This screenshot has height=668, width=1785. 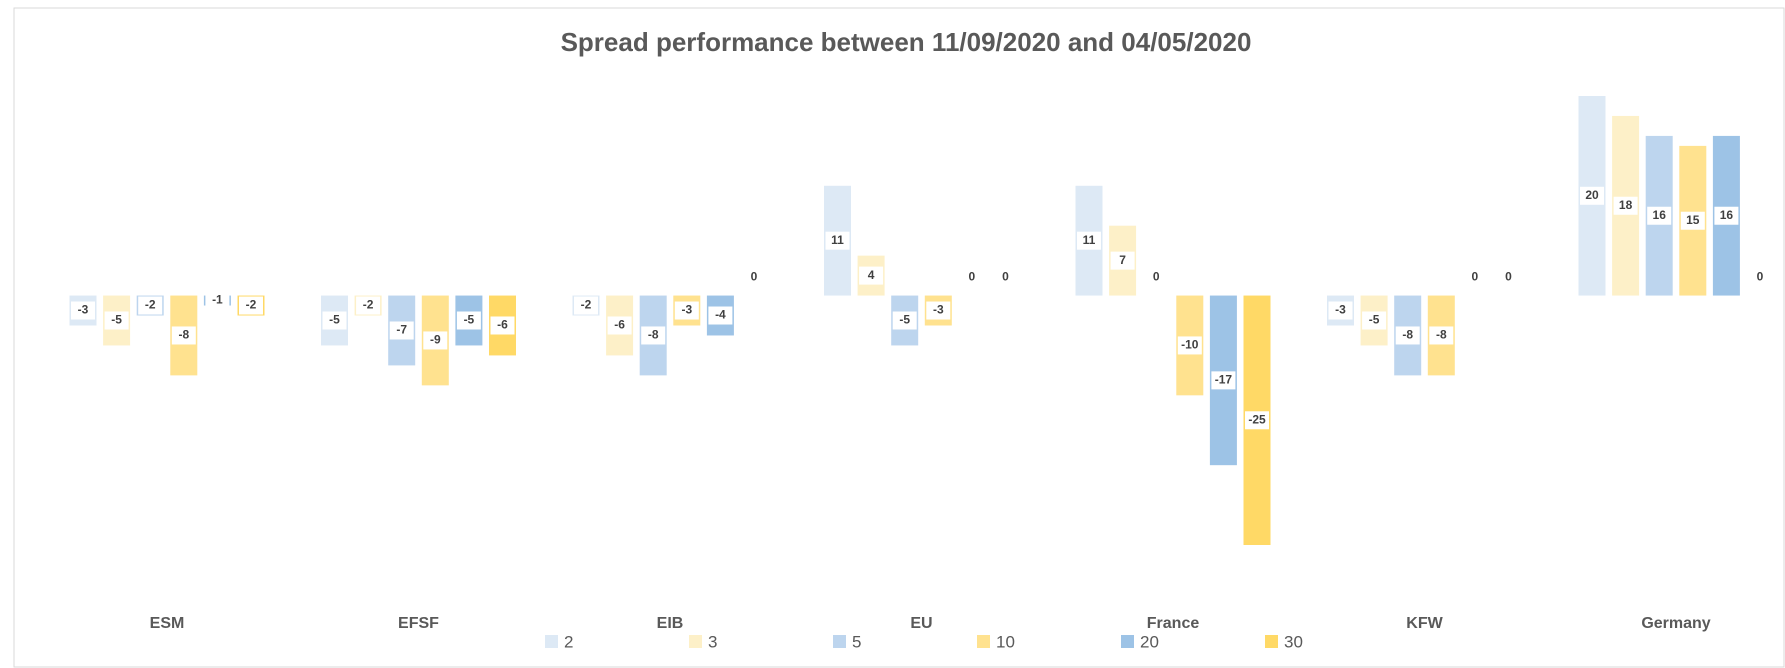 I want to click on data-label: -25, so click(x=1257, y=419).